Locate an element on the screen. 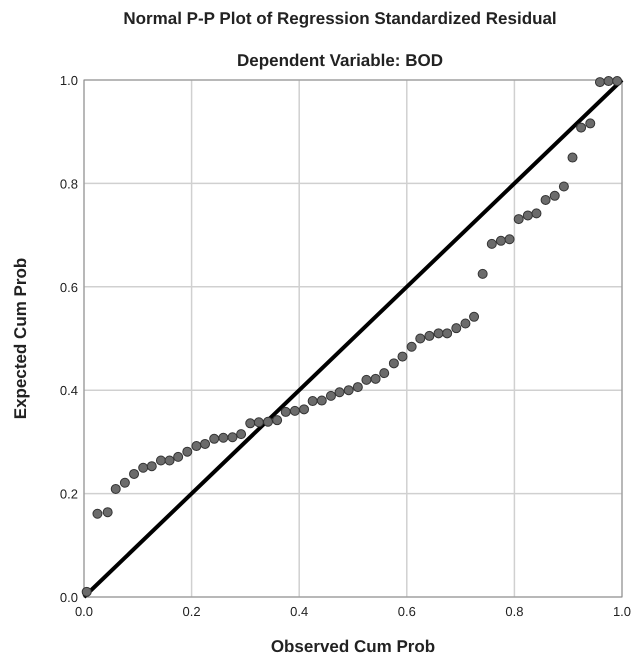 This screenshot has width=632, height=664. y-tick-label: 0.8 is located at coordinates (69, 184).